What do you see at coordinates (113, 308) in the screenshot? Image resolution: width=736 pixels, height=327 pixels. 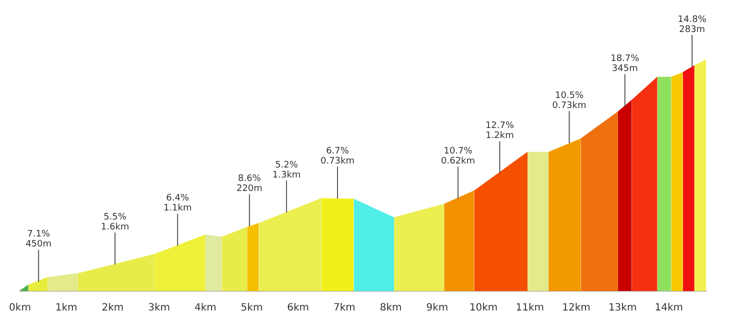 I see `x-tick-label: 2km` at bounding box center [113, 308].